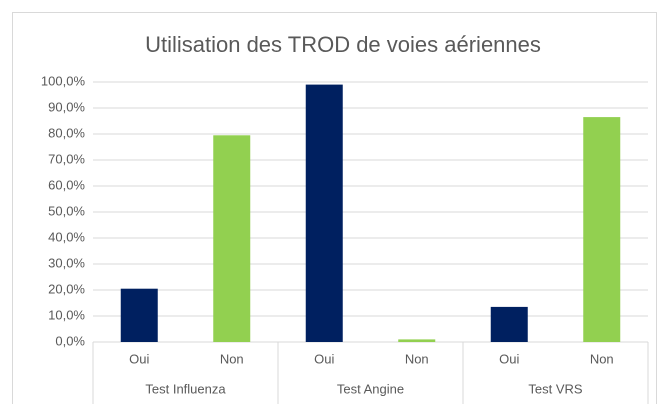  What do you see at coordinates (66, 184) in the screenshot?
I see `y-tick-label: 60,0%` at bounding box center [66, 184].